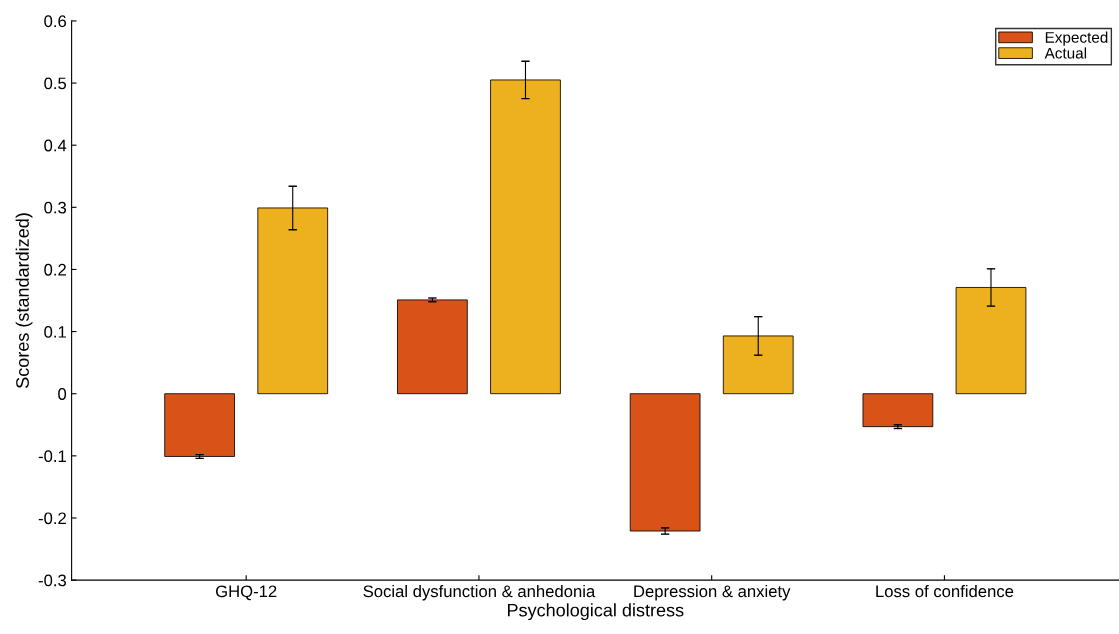 This screenshot has width=1119, height=634. Describe the element at coordinates (246, 593) in the screenshot. I see `x-tick-label: GHQ-12` at that location.